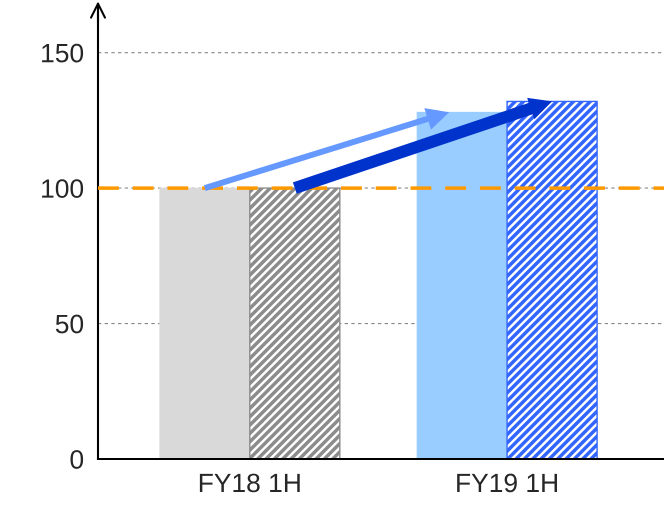 This screenshot has width=664, height=512. I want to click on y-tick-label: 100, so click(63, 188).